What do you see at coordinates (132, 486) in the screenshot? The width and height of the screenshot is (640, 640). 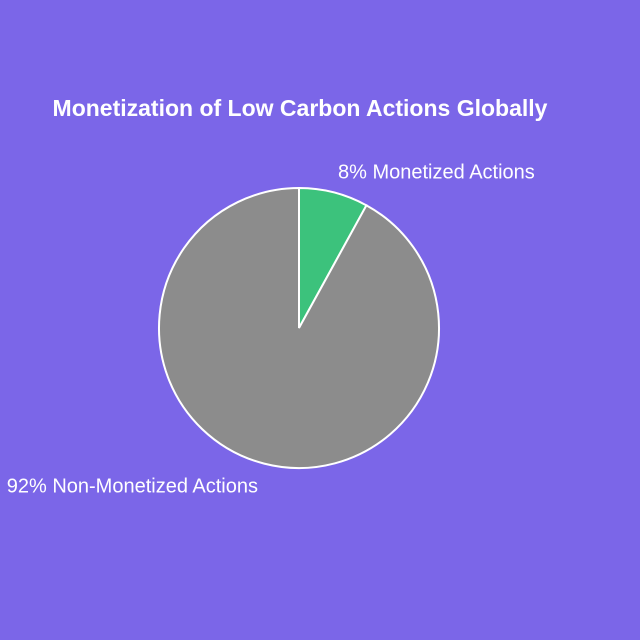 I see `slice-label: 92% Non-Monetized Actions` at bounding box center [132, 486].